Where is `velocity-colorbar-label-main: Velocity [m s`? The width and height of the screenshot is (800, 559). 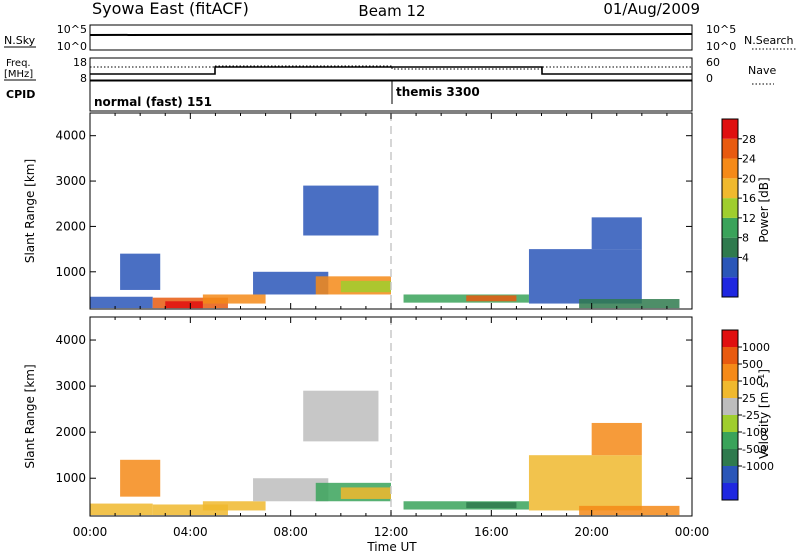
velocity-colorbar-label-main: Velocity [m s is located at coordinates (764, 420).